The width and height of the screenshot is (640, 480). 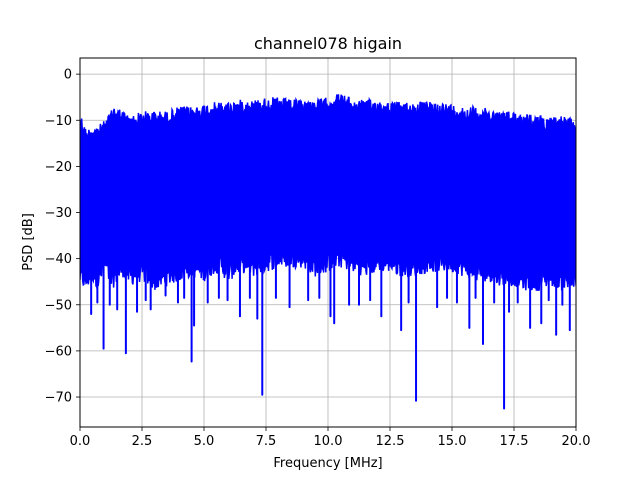 What do you see at coordinates (204, 441) in the screenshot?
I see `x-tick-label: 5.0` at bounding box center [204, 441].